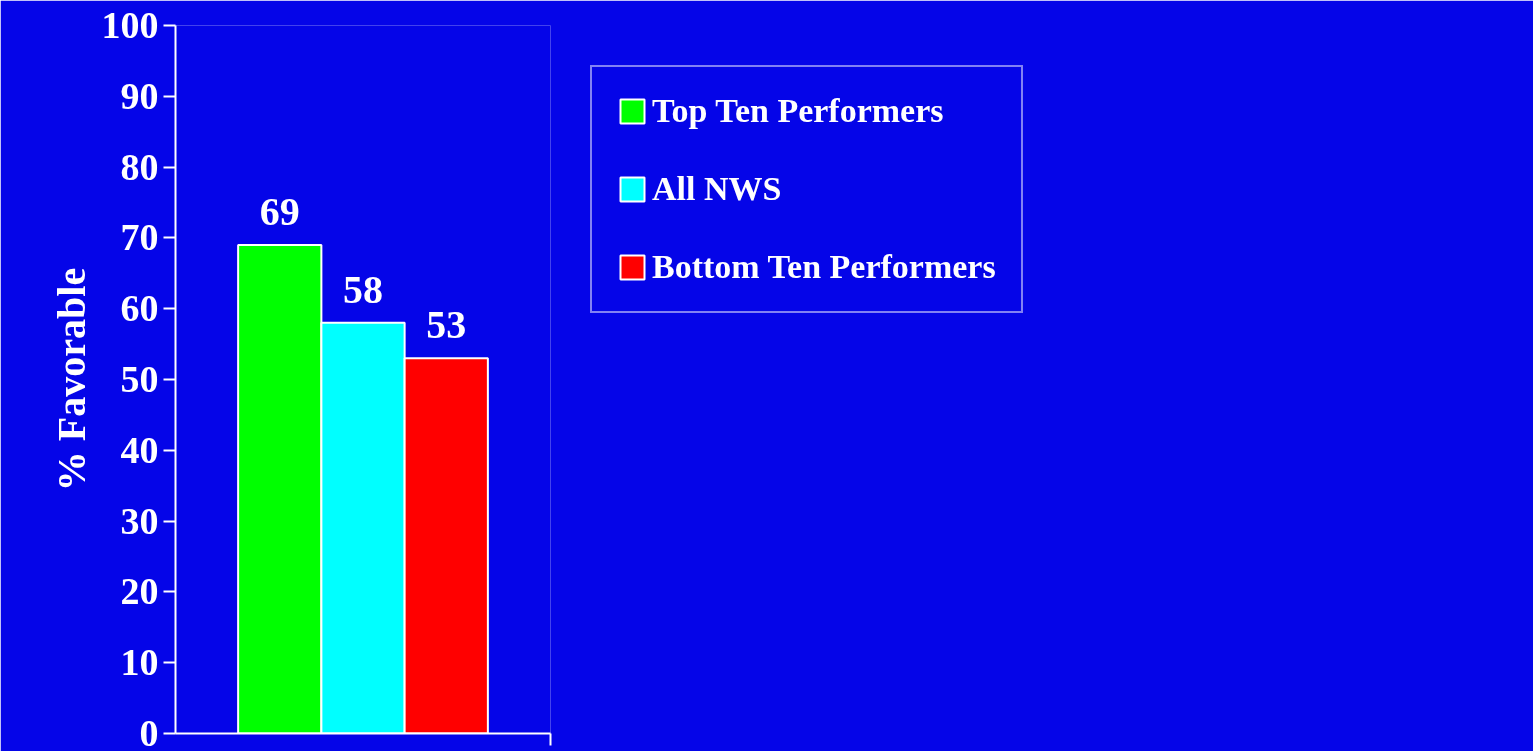 The image size is (1533, 751). I want to click on legend-label: Top Ten Performers, so click(798, 111).